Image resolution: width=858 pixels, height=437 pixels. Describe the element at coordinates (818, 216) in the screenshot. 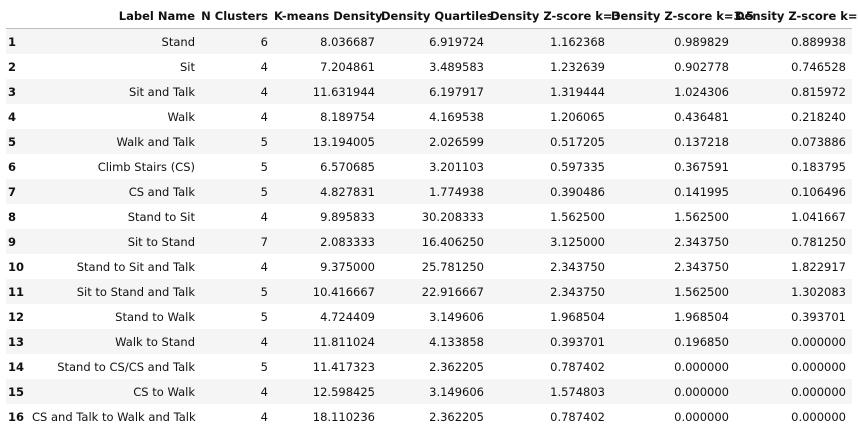

I see `cell-zscore-k4: 1.041667` at that location.